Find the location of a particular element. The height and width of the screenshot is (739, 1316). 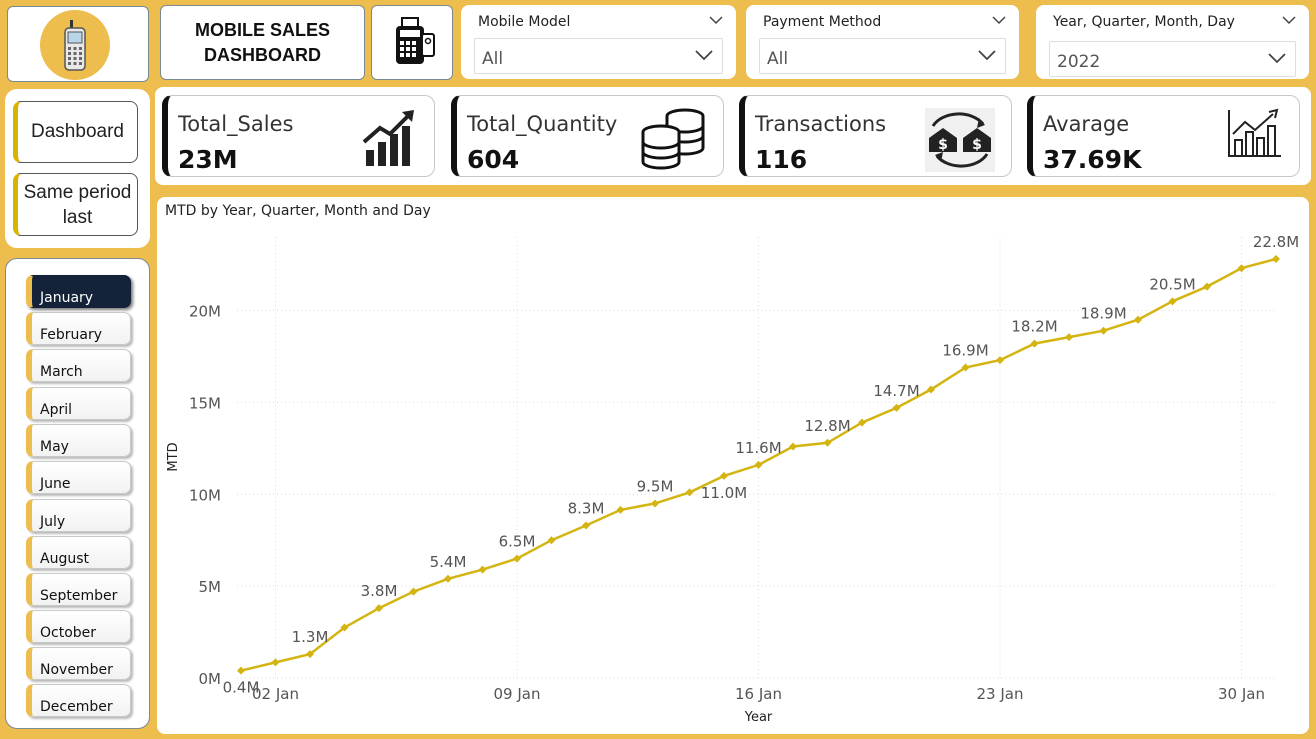

kpi-row: Total_Sales 23M Total_Quantity 604 is located at coordinates (733, 136).